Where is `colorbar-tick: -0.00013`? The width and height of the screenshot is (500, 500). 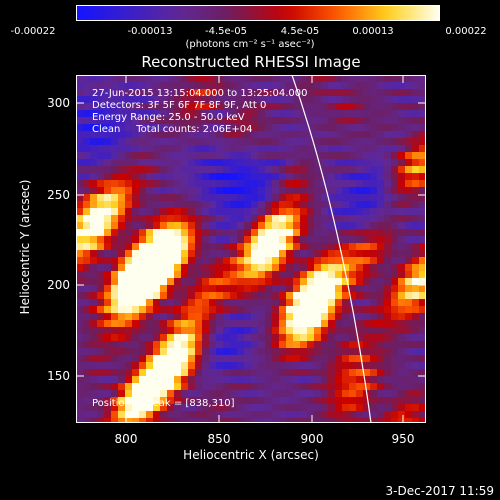 colorbar-tick: -0.00013 is located at coordinates (150, 31).